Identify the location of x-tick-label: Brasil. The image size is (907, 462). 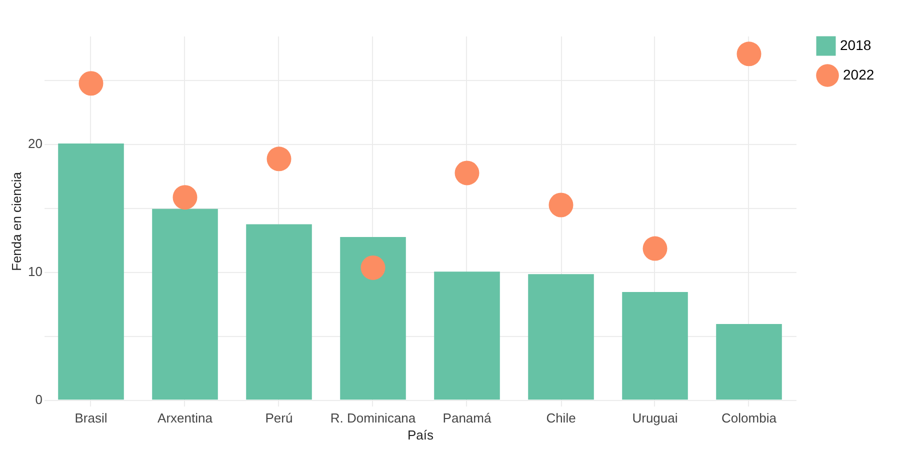
(91, 418).